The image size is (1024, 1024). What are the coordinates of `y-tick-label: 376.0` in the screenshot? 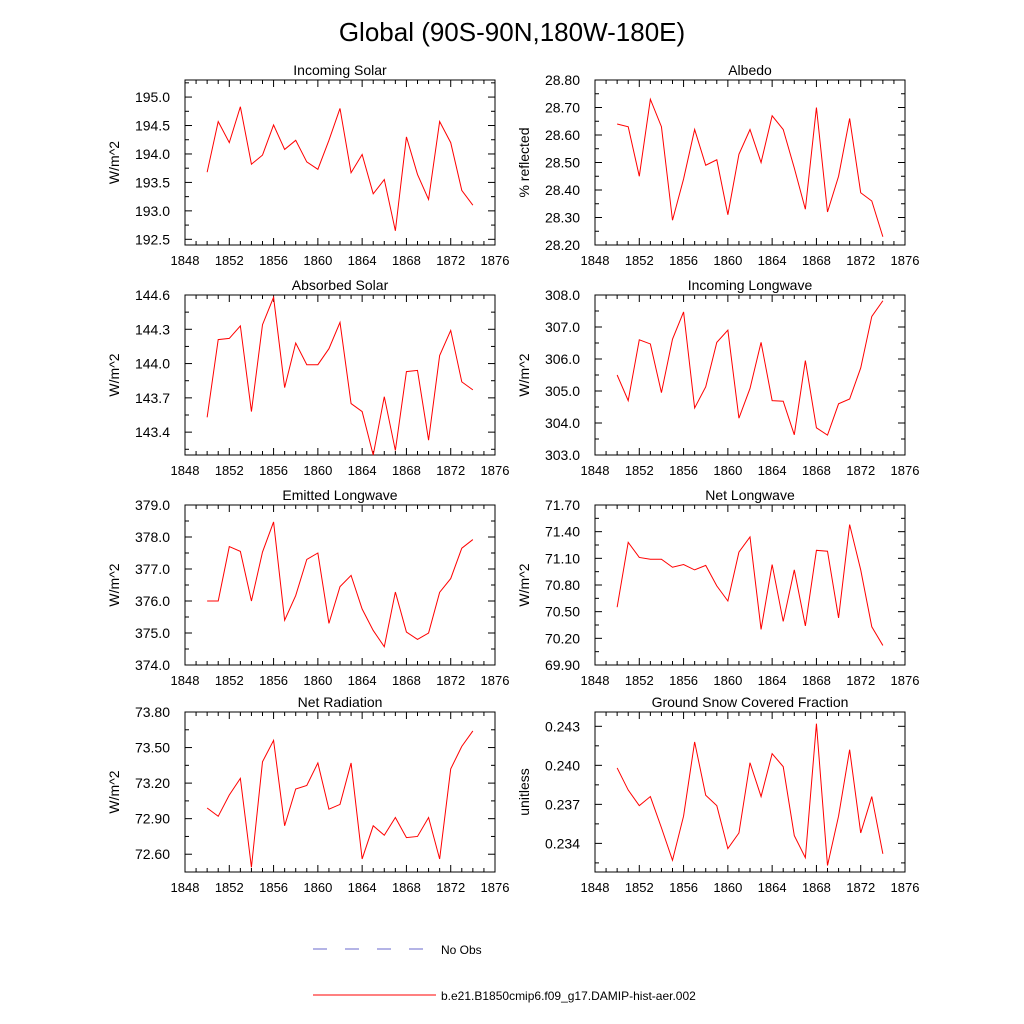 It's located at (152, 601).